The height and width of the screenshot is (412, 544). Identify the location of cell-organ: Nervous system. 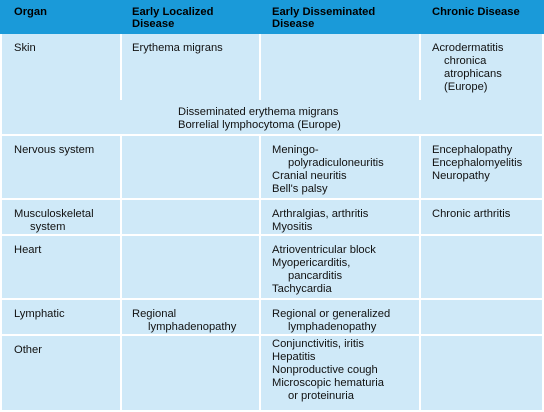
(54, 150).